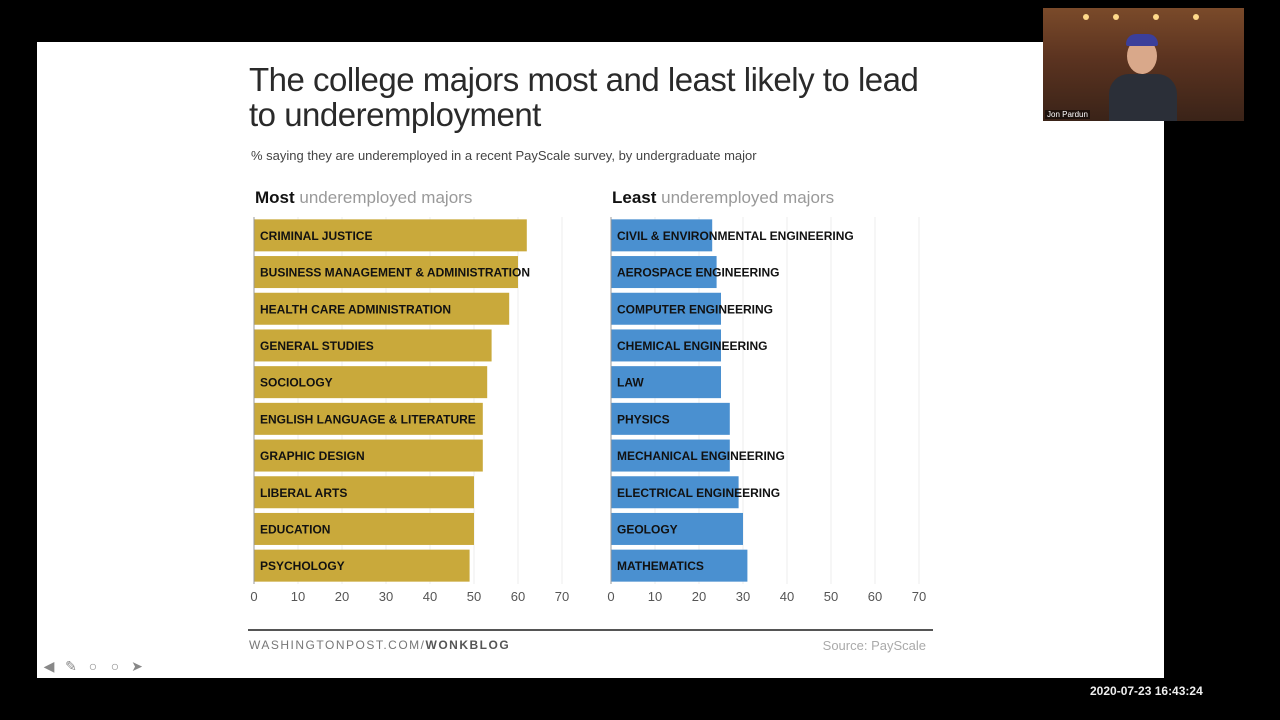 Image resolution: width=1280 pixels, height=720 pixels. What do you see at coordinates (1067, 114) in the screenshot?
I see `webcam-name-label: Jon Pardun` at bounding box center [1067, 114].